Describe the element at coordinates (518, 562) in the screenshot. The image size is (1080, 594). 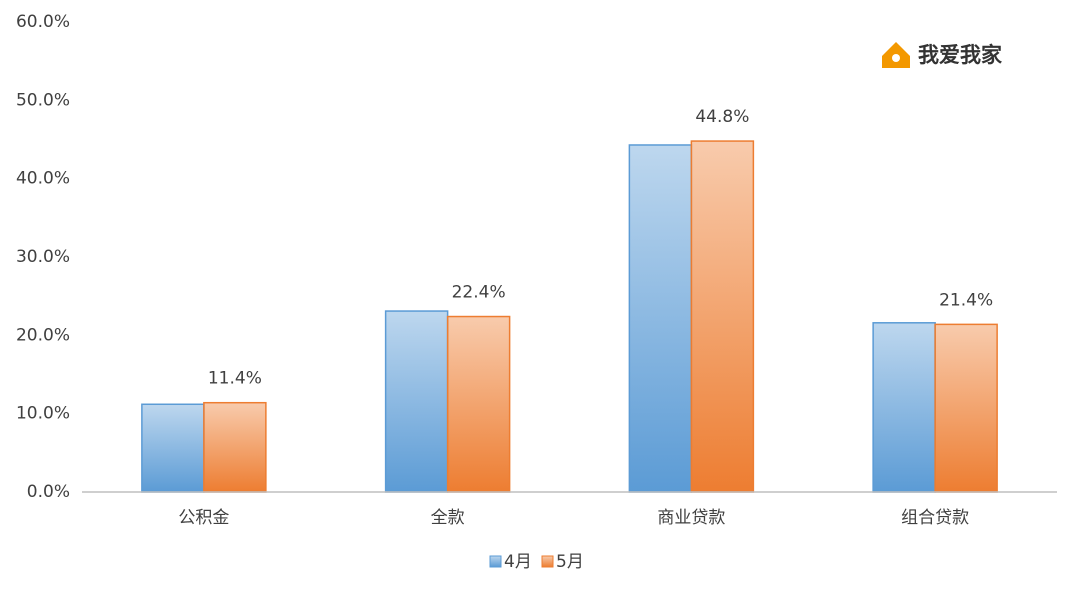
I see `legend-label: 4月` at that location.